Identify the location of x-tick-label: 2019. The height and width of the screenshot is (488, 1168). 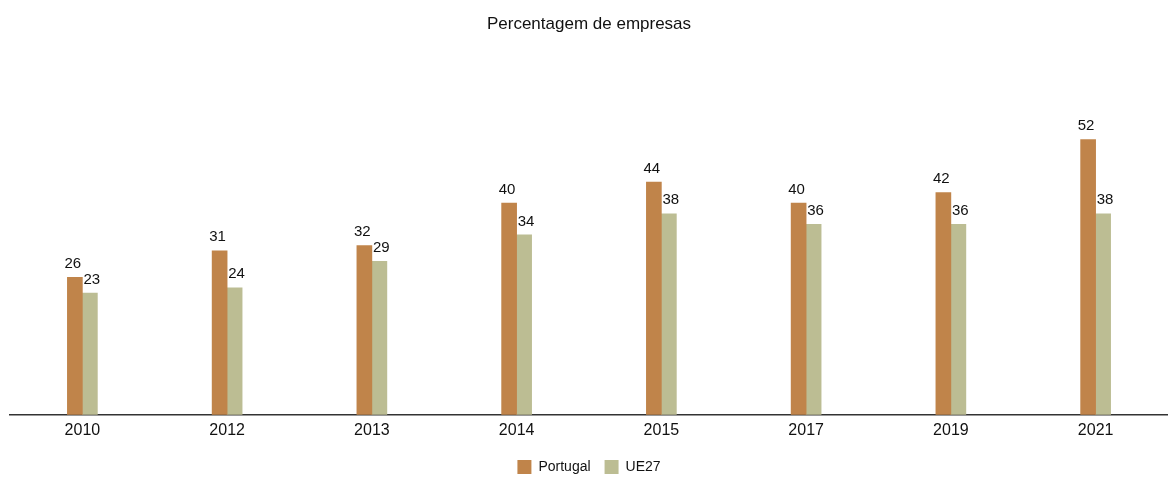
(951, 429).